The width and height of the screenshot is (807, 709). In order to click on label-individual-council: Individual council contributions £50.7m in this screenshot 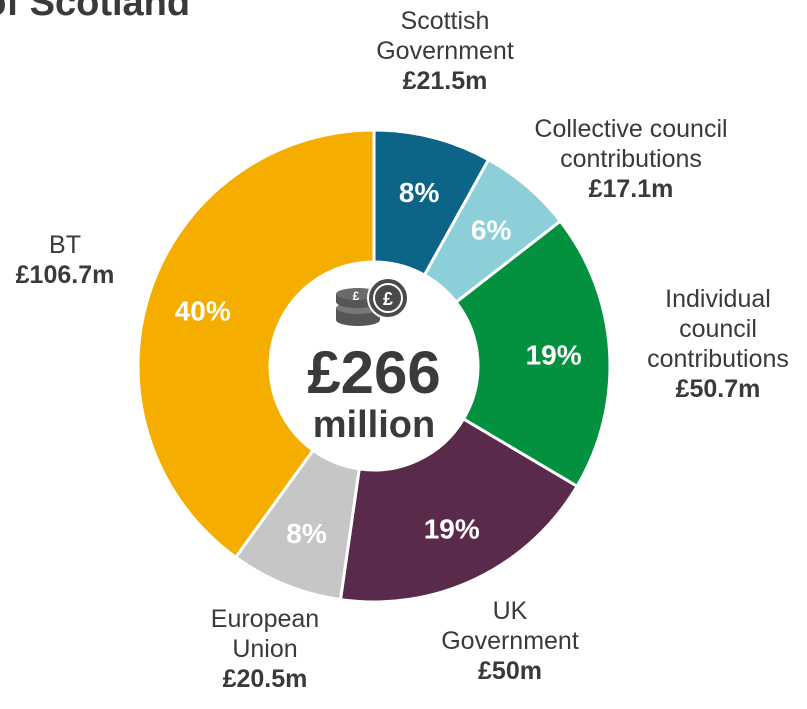, I will do `click(718, 344)`.